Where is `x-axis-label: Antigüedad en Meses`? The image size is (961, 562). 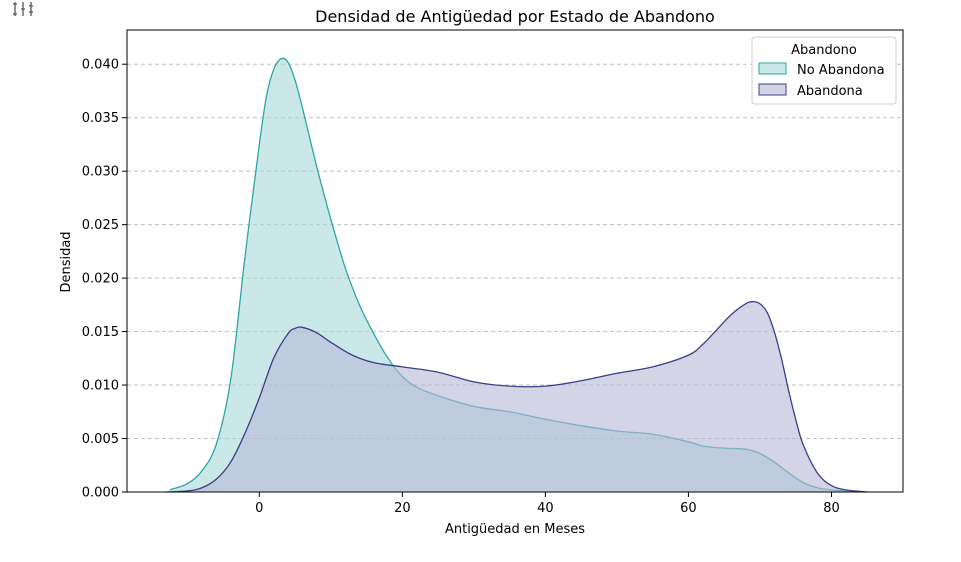 x-axis-label: Antigüedad en Meses is located at coordinates (515, 529).